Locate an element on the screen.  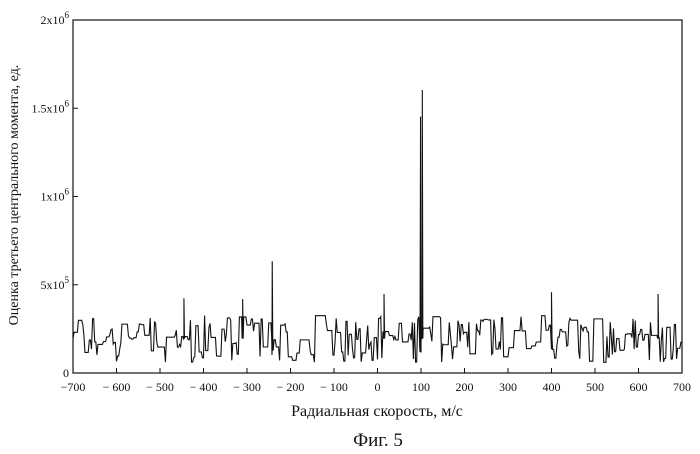
x-tick-label: 500 is located at coordinates (595, 387).